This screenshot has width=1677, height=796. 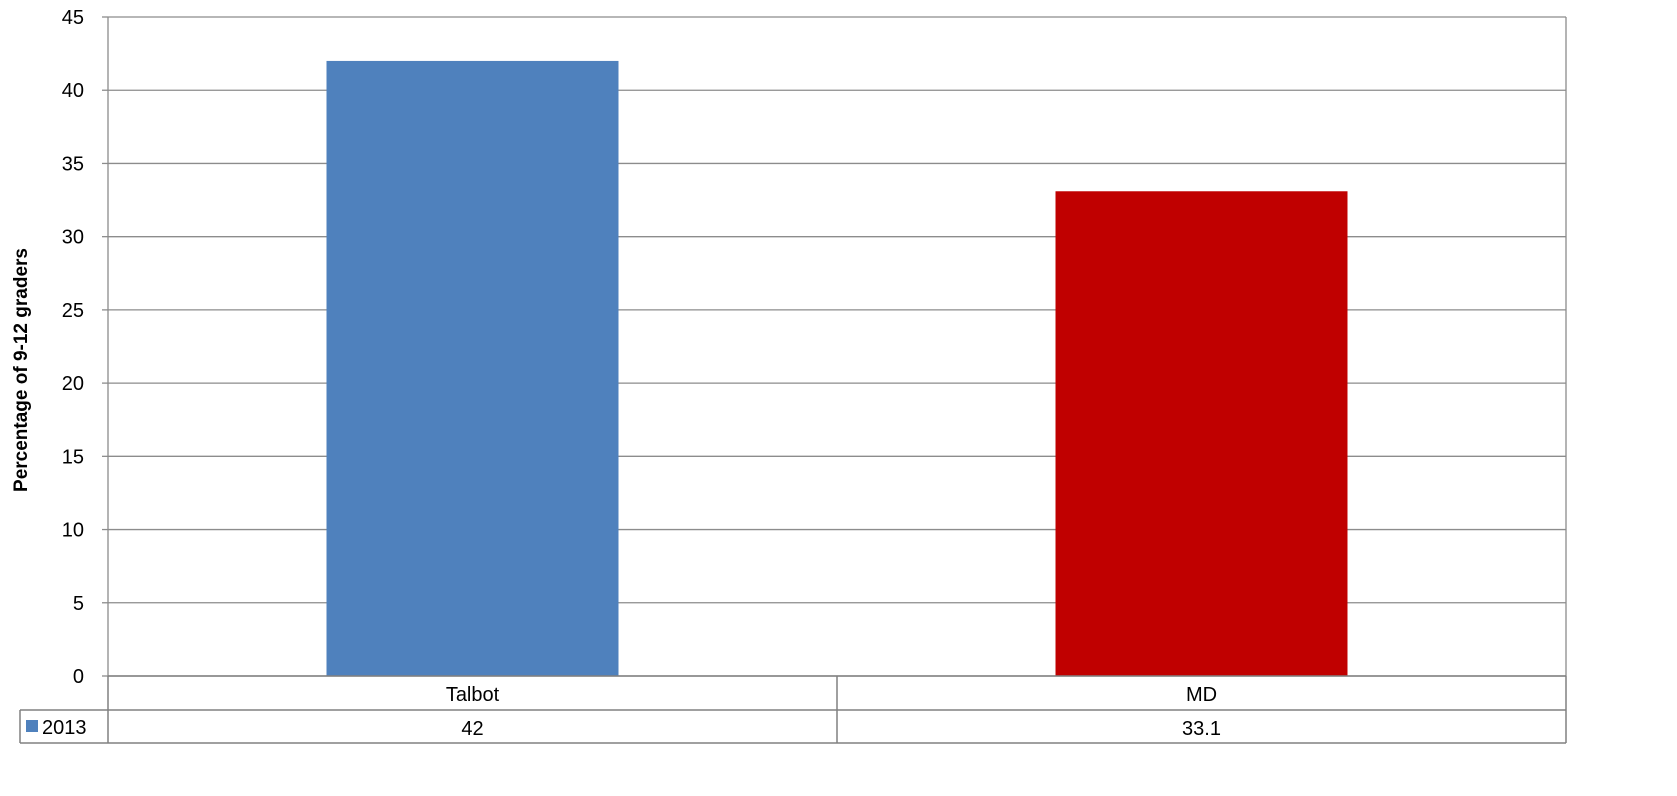 I want to click on y-tick-label: 5, so click(x=78, y=604).